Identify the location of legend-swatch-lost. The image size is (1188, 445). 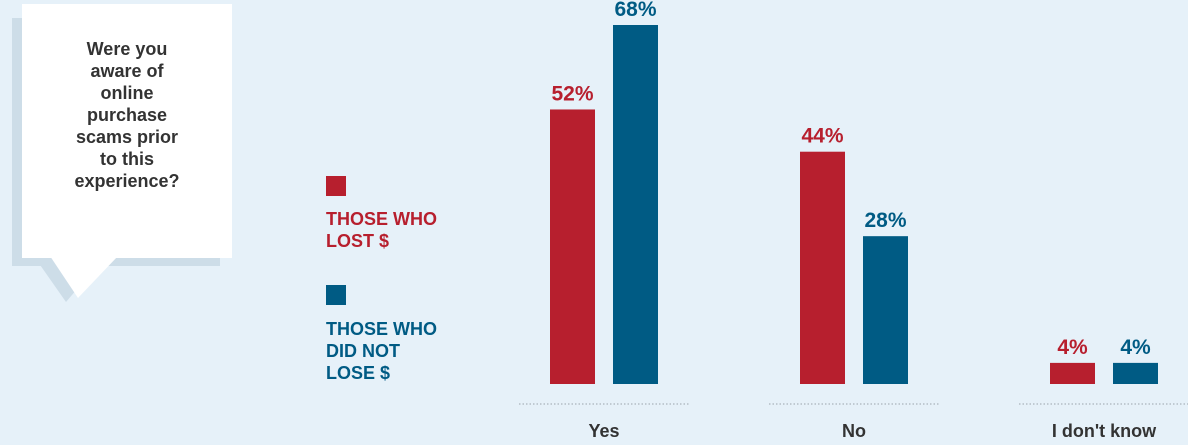
(336, 186).